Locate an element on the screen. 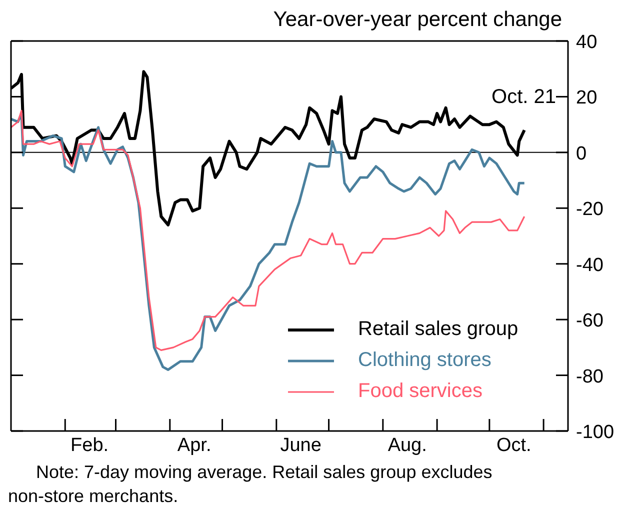  y-tick-label: 40 is located at coordinates (587, 42).